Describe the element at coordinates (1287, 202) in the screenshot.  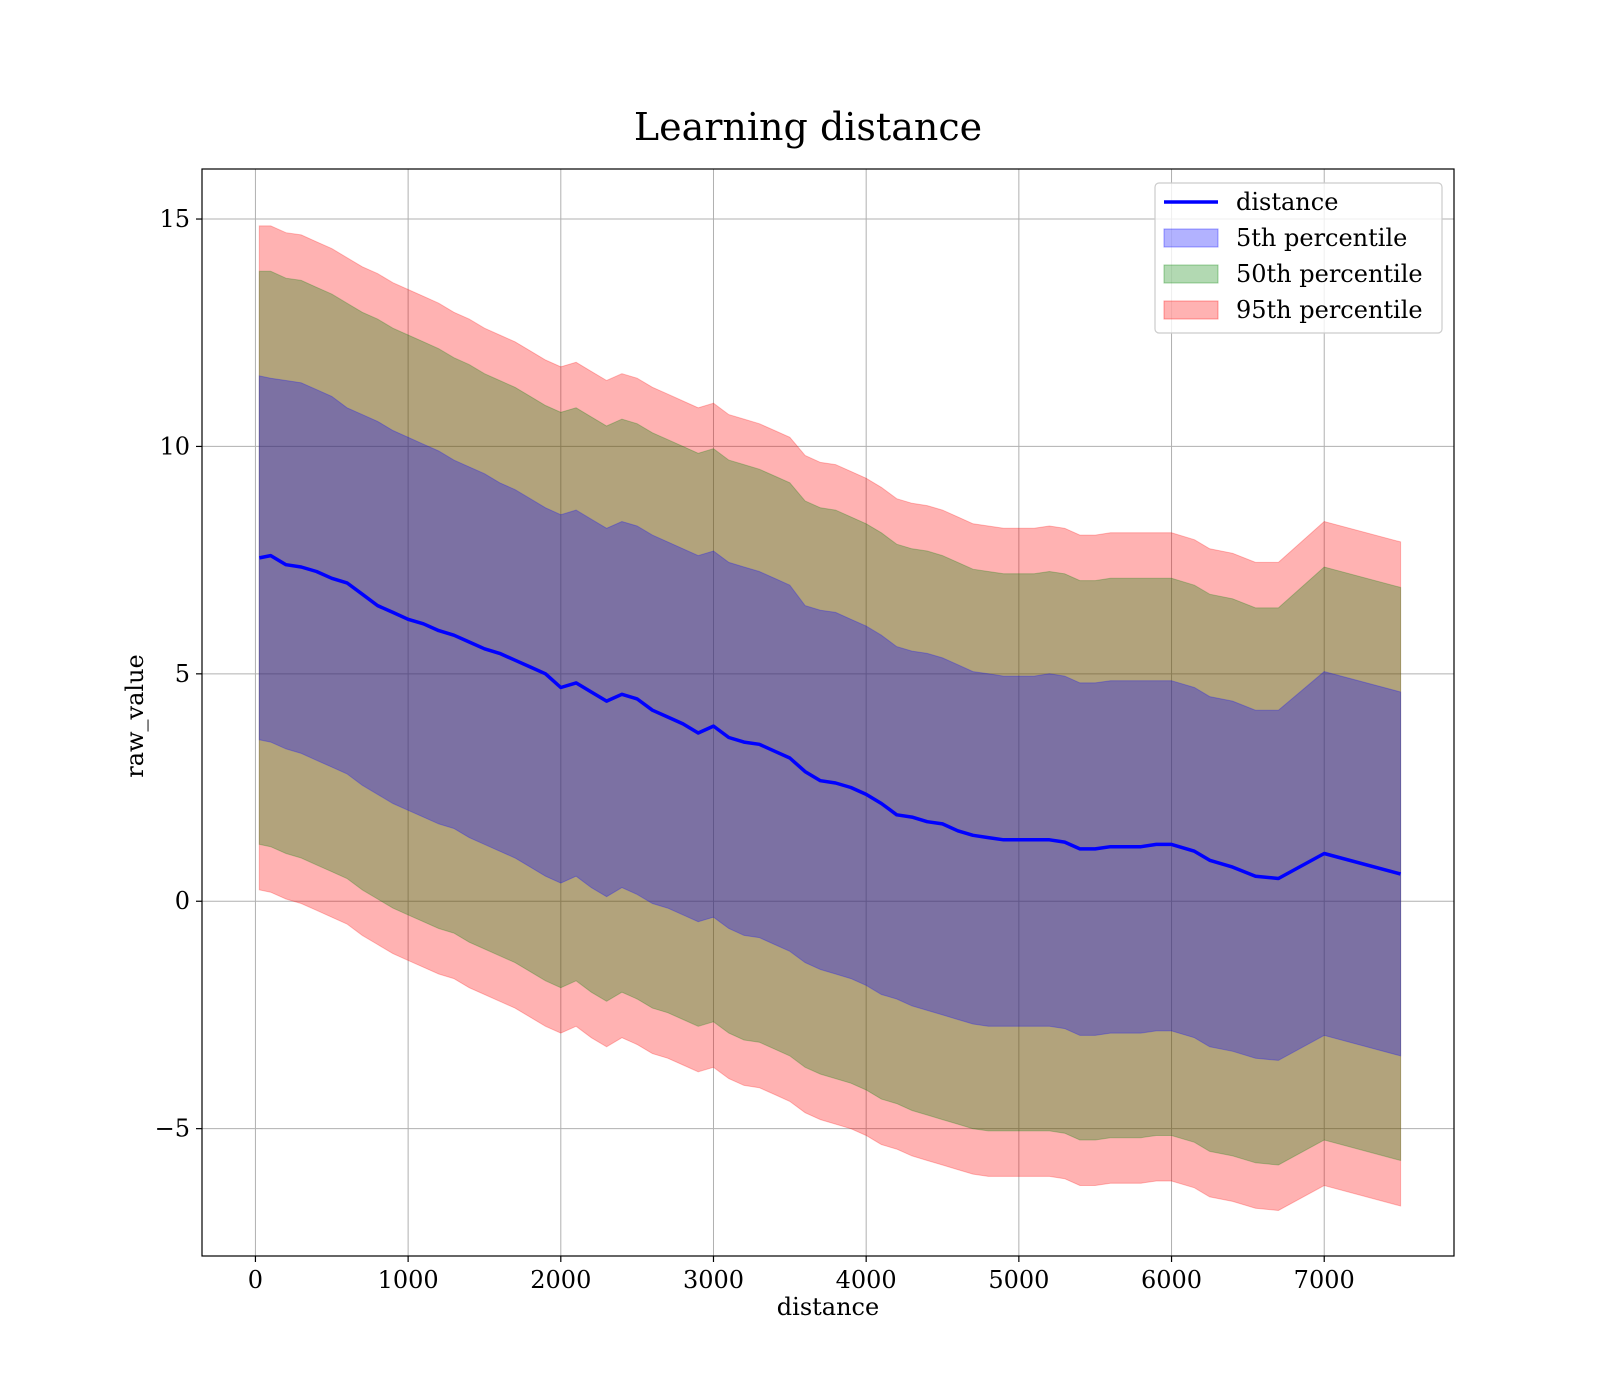
I see `legend-label-distance: distance` at that location.